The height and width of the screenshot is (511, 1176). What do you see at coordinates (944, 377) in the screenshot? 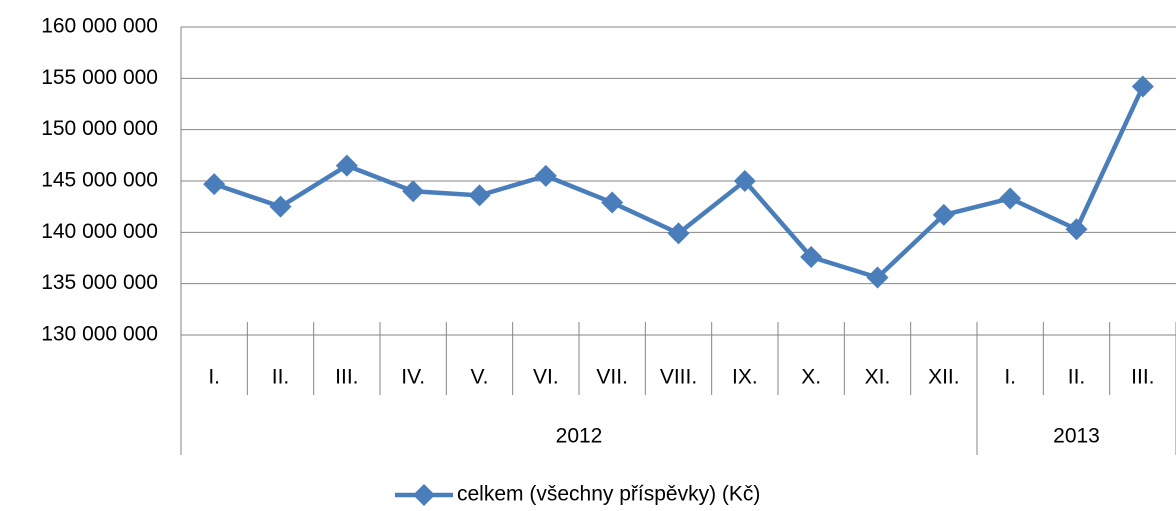
I see `x-tick-label: XII.` at bounding box center [944, 377].